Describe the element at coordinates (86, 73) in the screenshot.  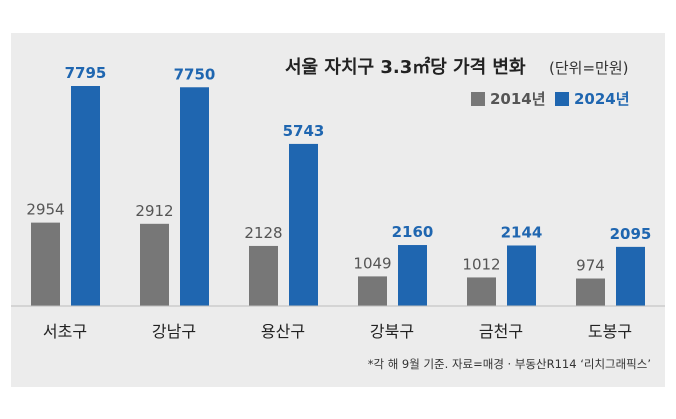
I see `value-label-2024-1: 7795` at that location.